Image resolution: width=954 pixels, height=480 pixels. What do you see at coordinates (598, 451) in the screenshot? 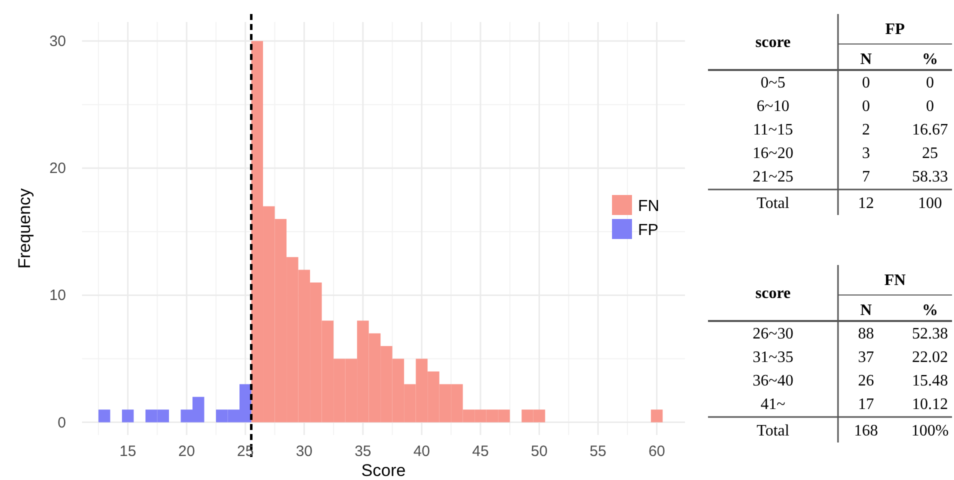
I see `x-tick-label: 55` at bounding box center [598, 451].